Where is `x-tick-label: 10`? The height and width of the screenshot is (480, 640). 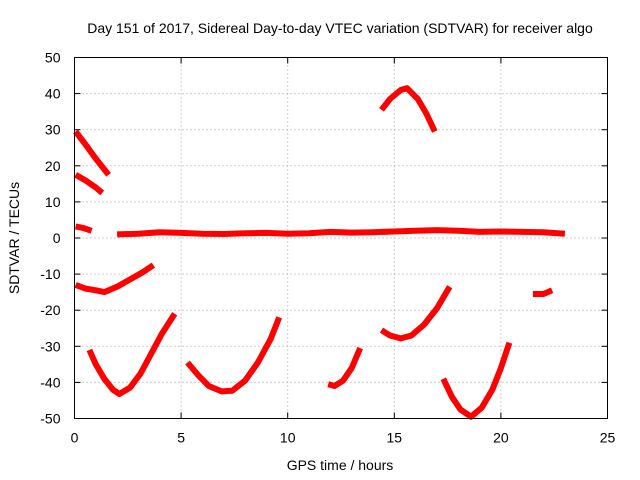 x-tick-label: 10 is located at coordinates (288, 438).